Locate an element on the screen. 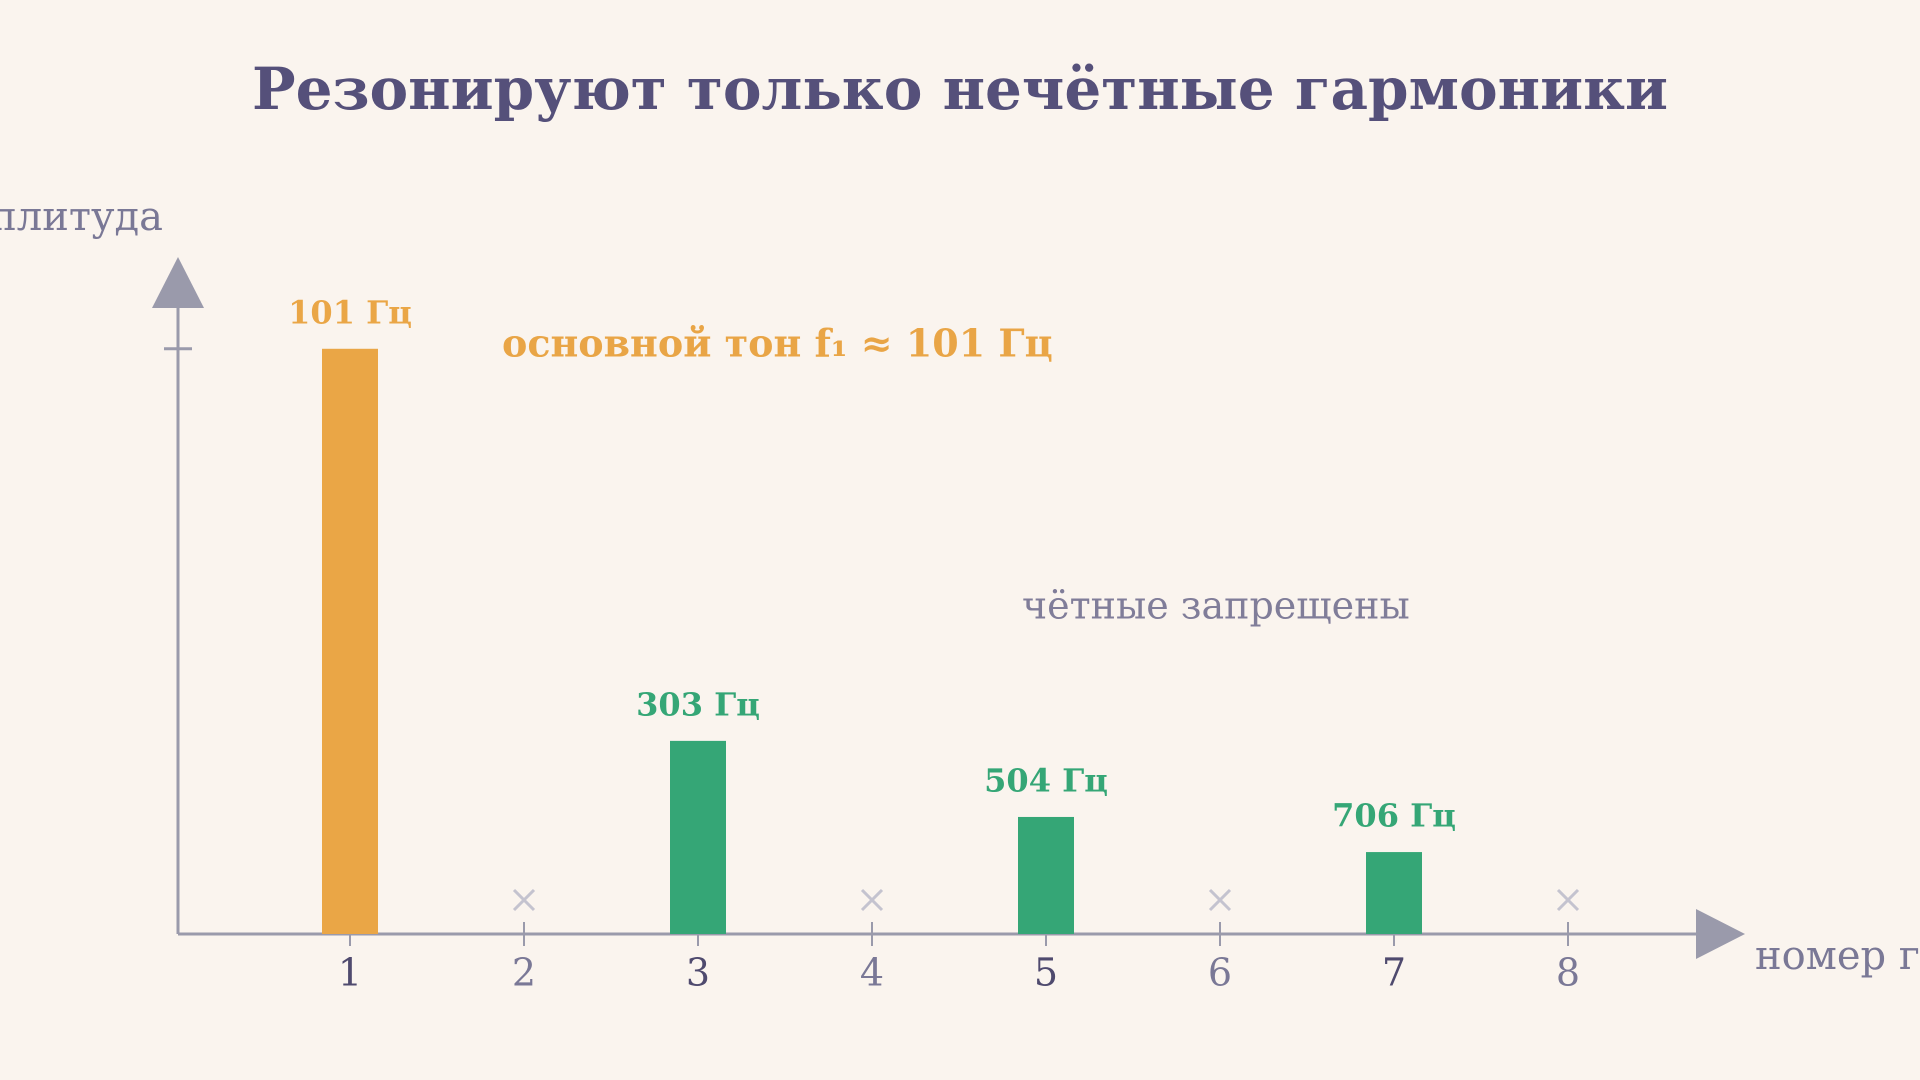 Image resolution: width=1920 pixels, height=1080 pixels. y-axis-label: амплитуда is located at coordinates (81, 217).